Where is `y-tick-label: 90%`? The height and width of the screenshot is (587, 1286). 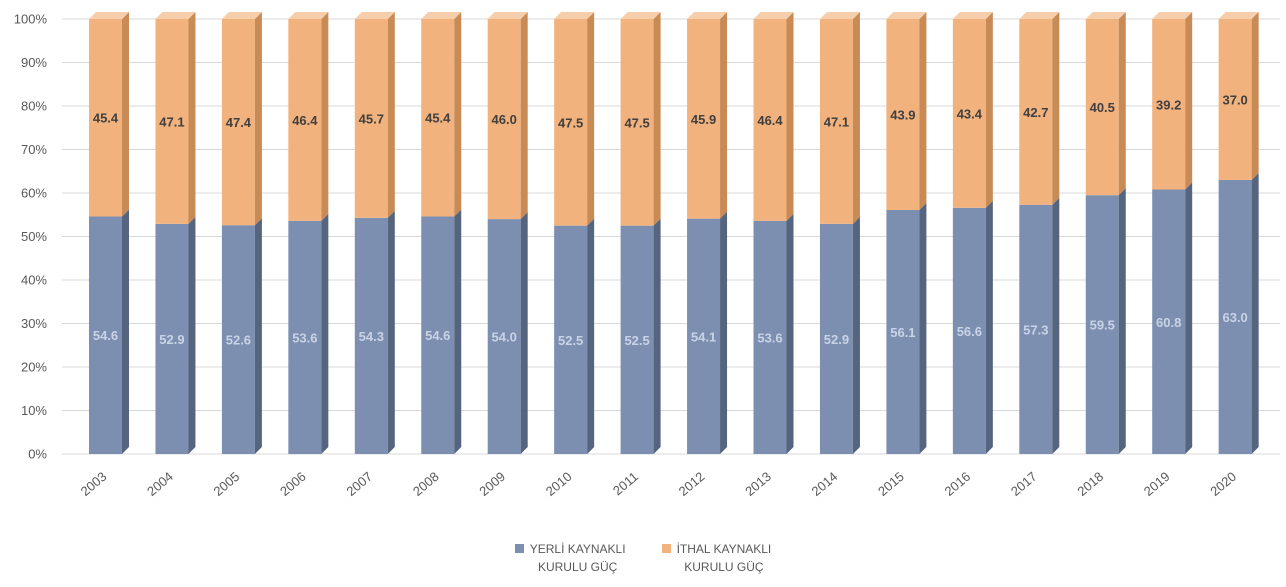 y-tick-label: 90% is located at coordinates (34, 62).